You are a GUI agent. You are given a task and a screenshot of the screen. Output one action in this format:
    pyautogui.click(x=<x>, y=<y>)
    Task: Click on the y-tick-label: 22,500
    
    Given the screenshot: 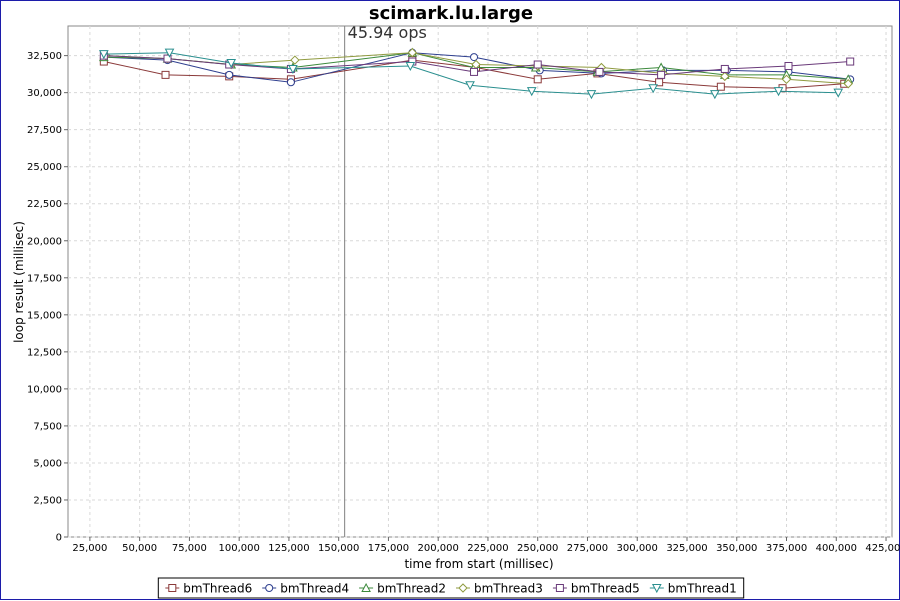 What is the action you would take?
    pyautogui.click(x=44, y=204)
    